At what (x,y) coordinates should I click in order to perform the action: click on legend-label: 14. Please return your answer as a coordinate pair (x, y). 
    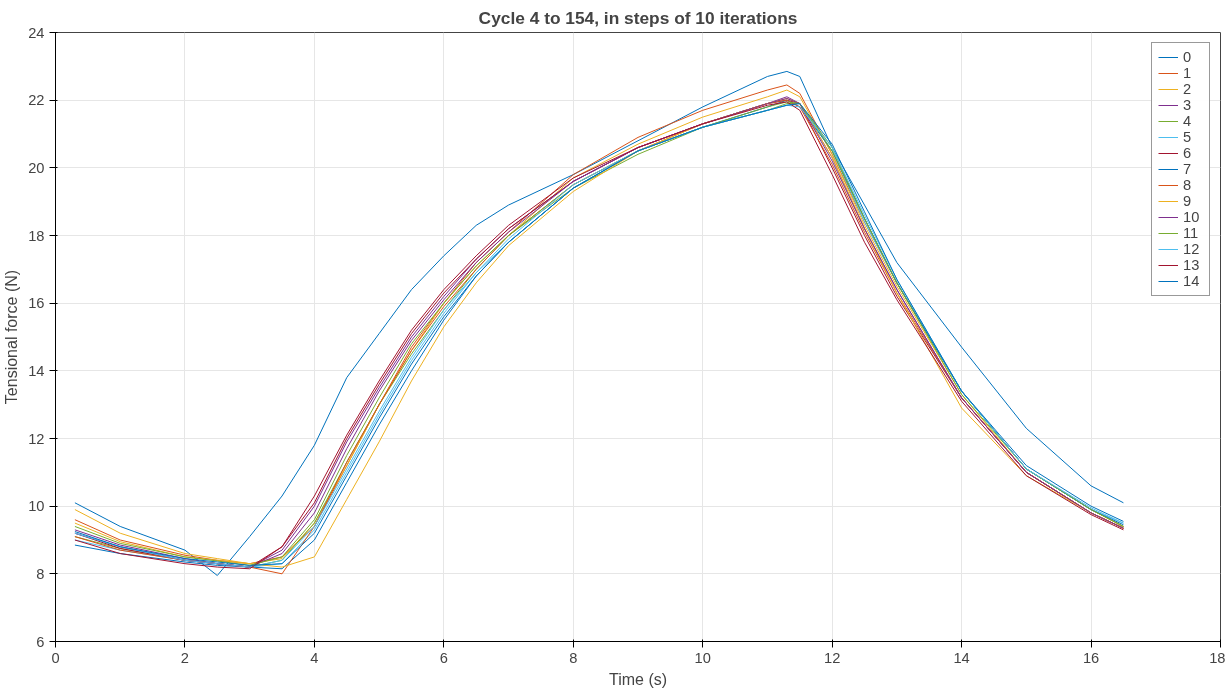
    Looking at the image, I should click on (1192, 281).